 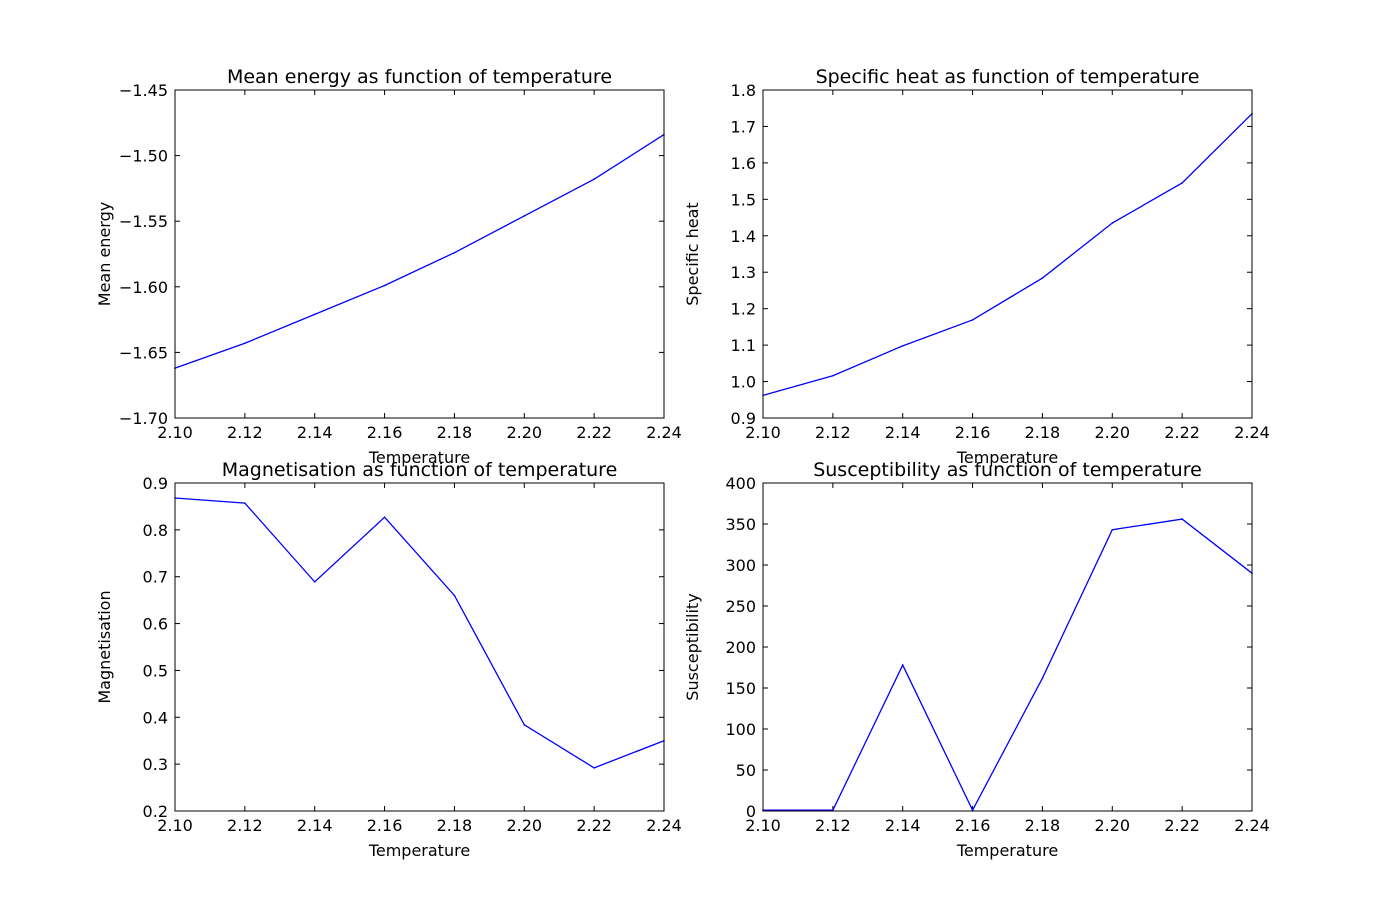 I want to click on y-tick-label: 250, so click(x=740, y=606).